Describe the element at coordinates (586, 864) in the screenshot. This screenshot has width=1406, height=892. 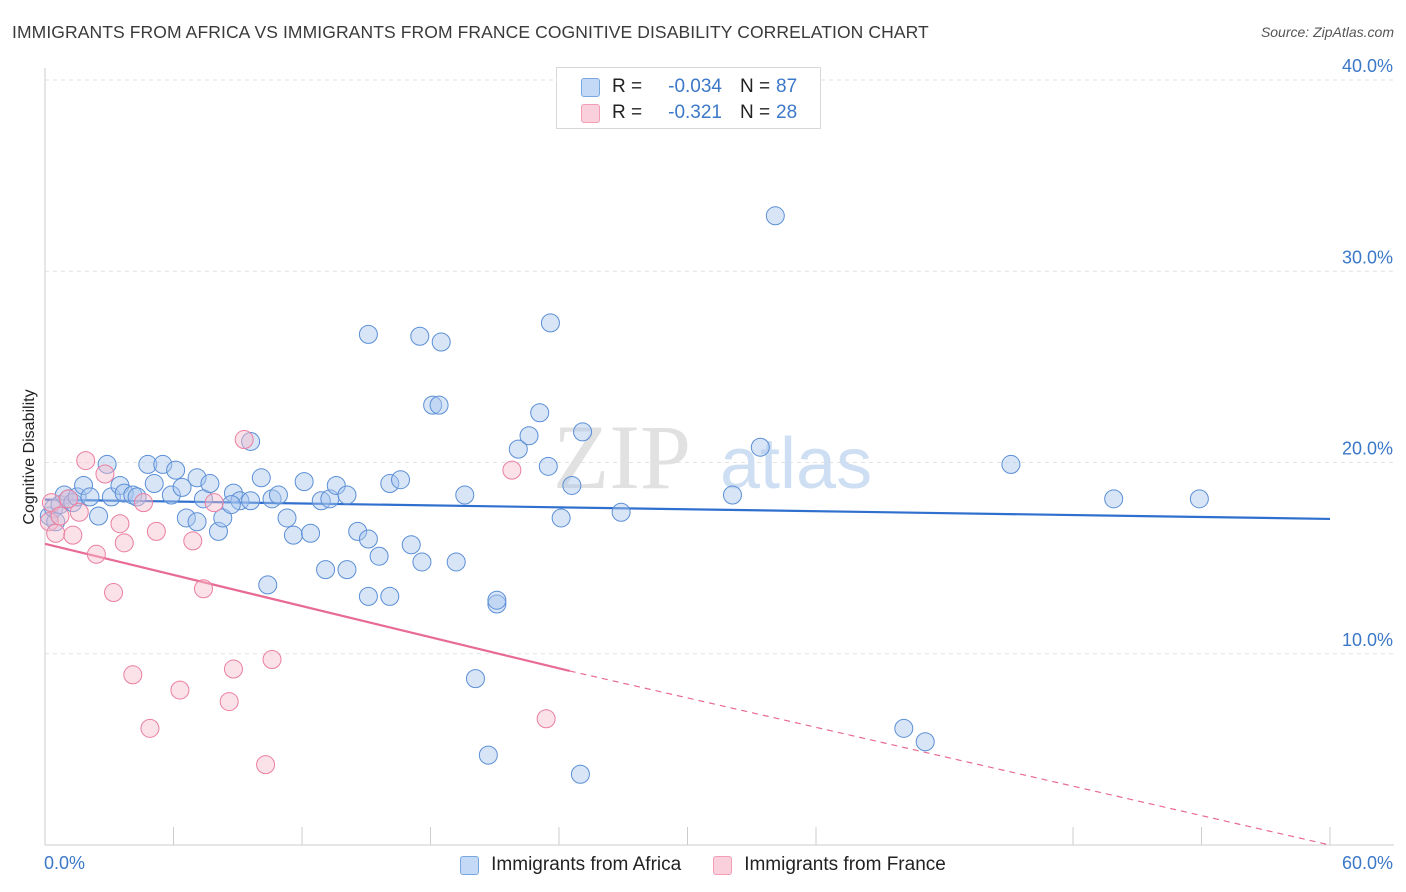
I see `legend-label-africa: Immigrants from Africa` at that location.